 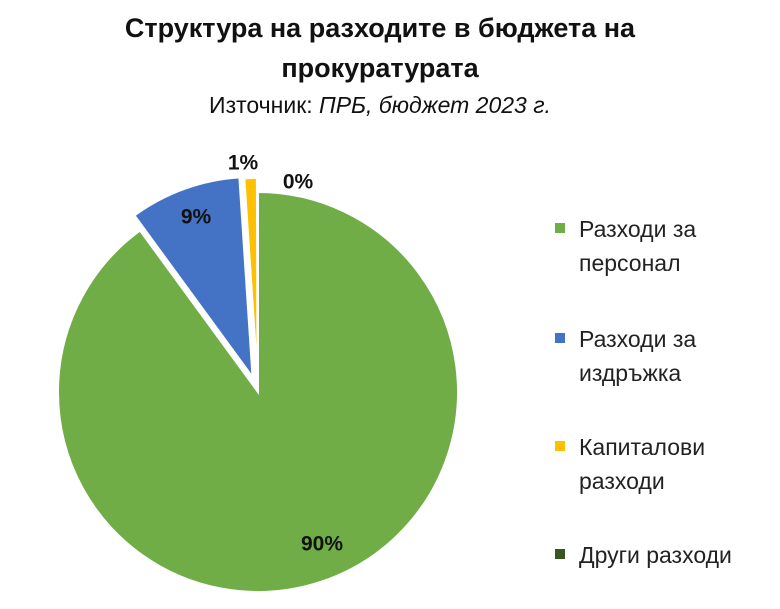 What do you see at coordinates (380, 68) in the screenshot?
I see `chart-title-line-2: прокуратурата` at bounding box center [380, 68].